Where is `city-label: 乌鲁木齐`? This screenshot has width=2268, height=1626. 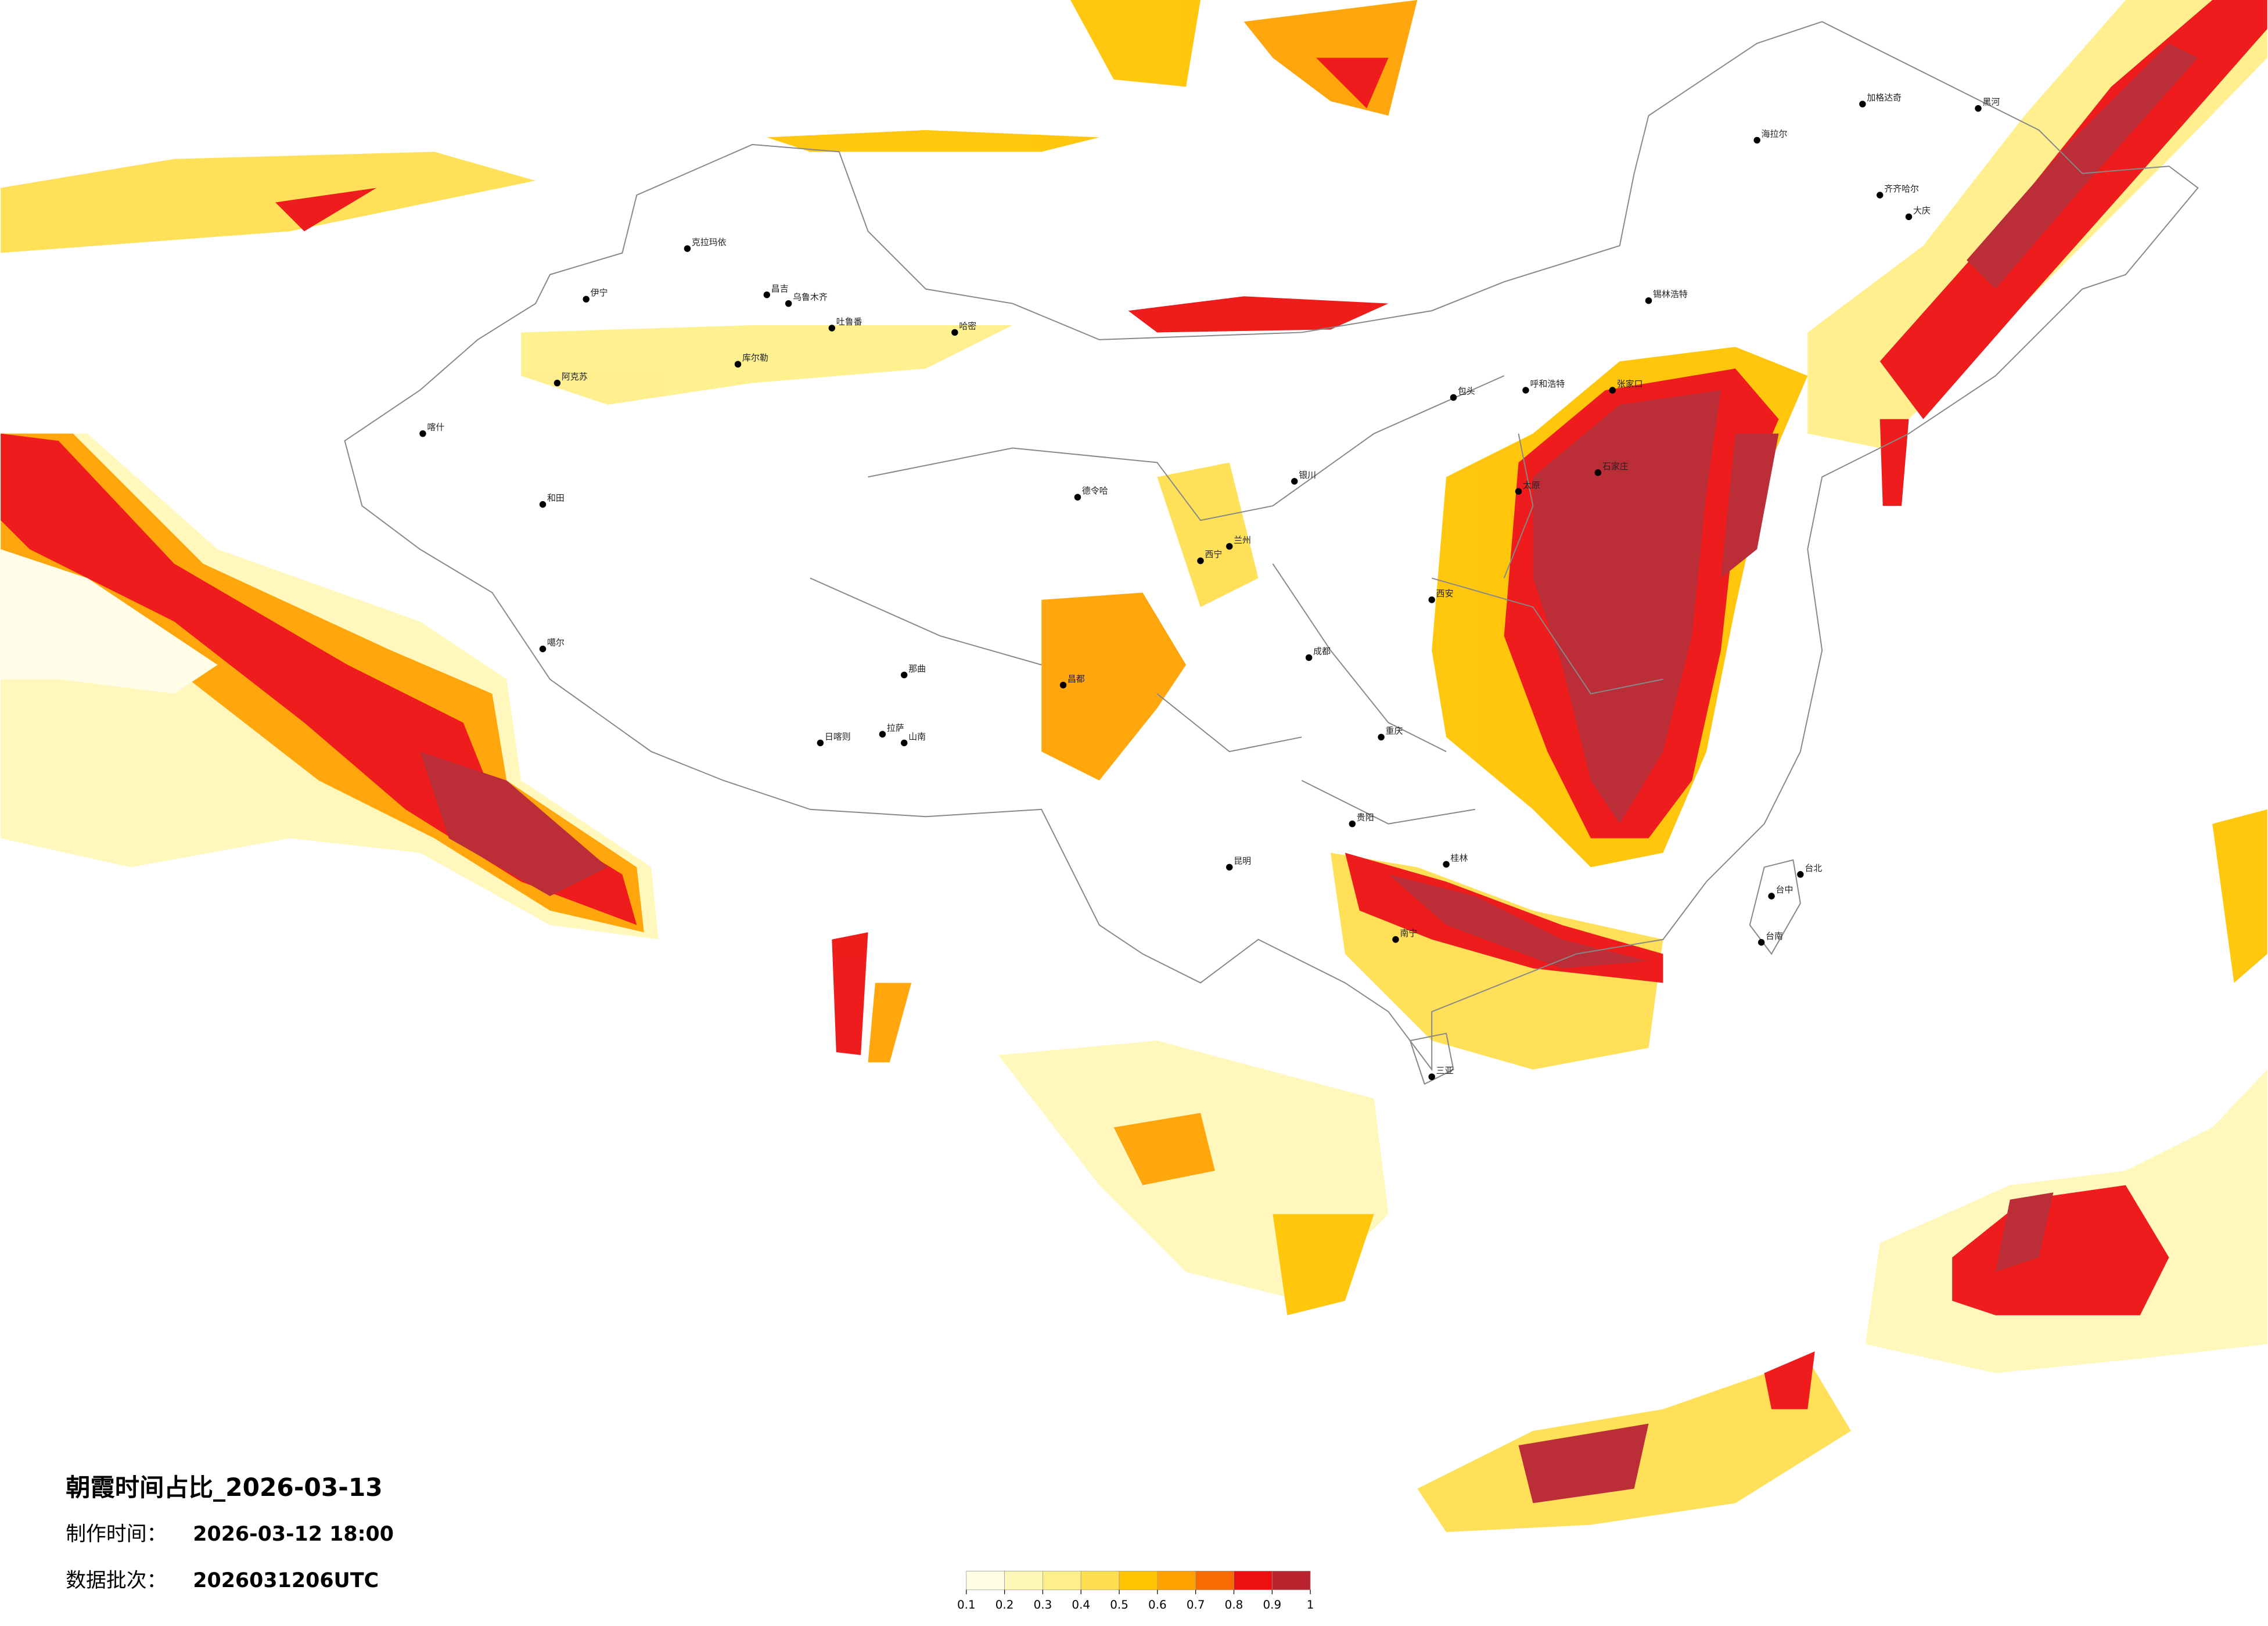
city-label: 乌鲁木齐 is located at coordinates (810, 297).